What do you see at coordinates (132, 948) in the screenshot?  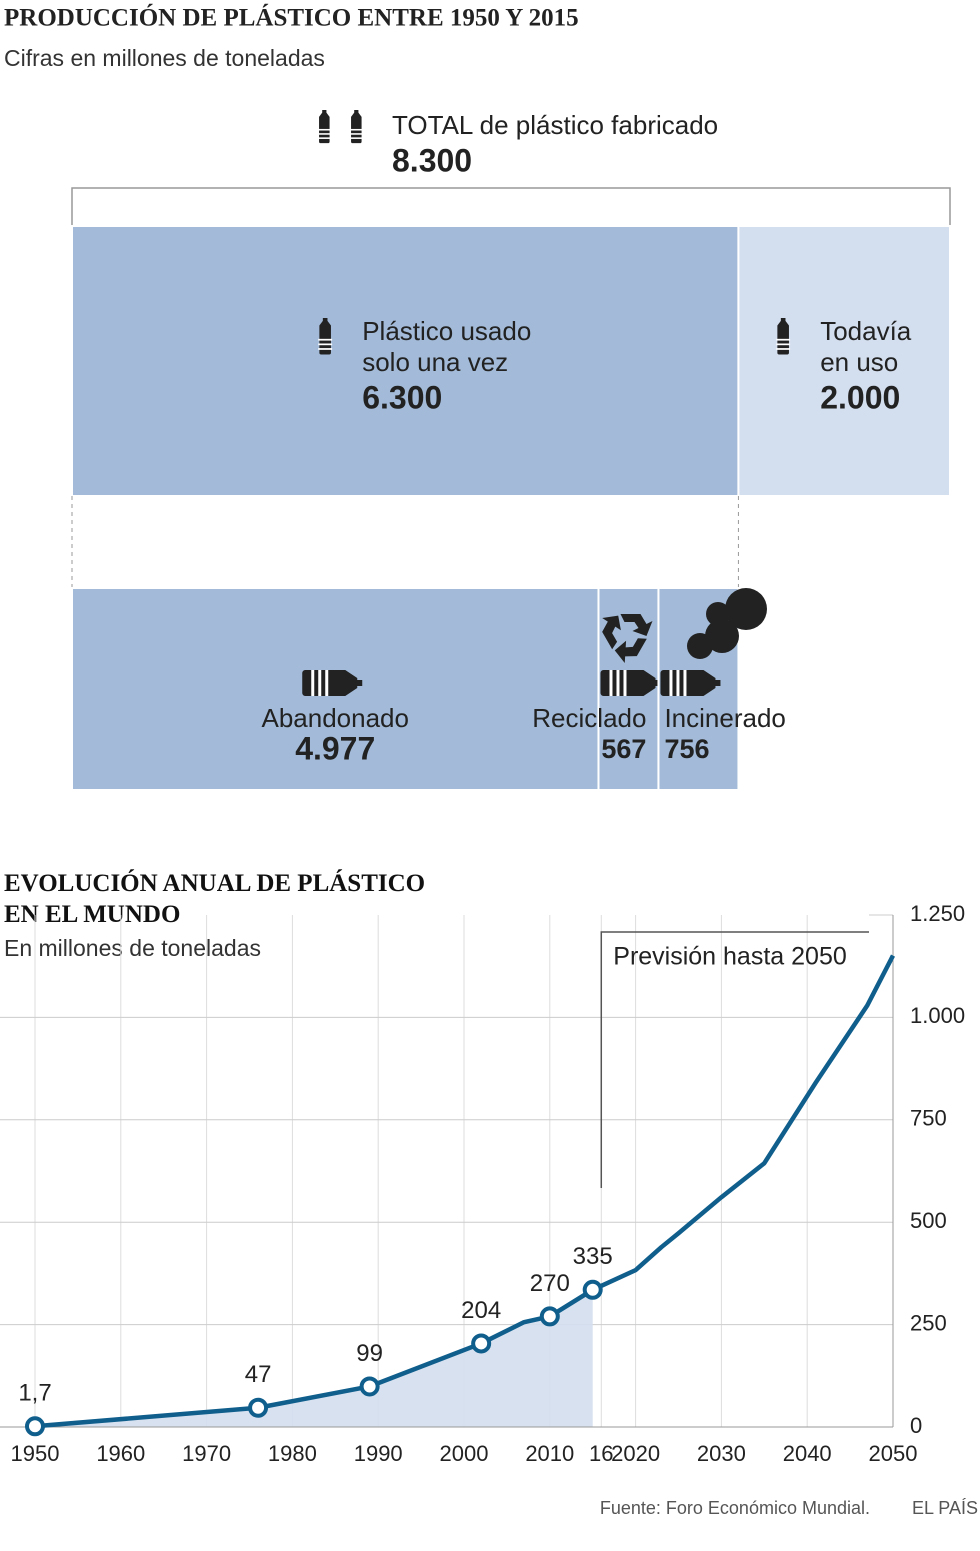 I see `chart-subtitle: En millones de toneladas` at bounding box center [132, 948].